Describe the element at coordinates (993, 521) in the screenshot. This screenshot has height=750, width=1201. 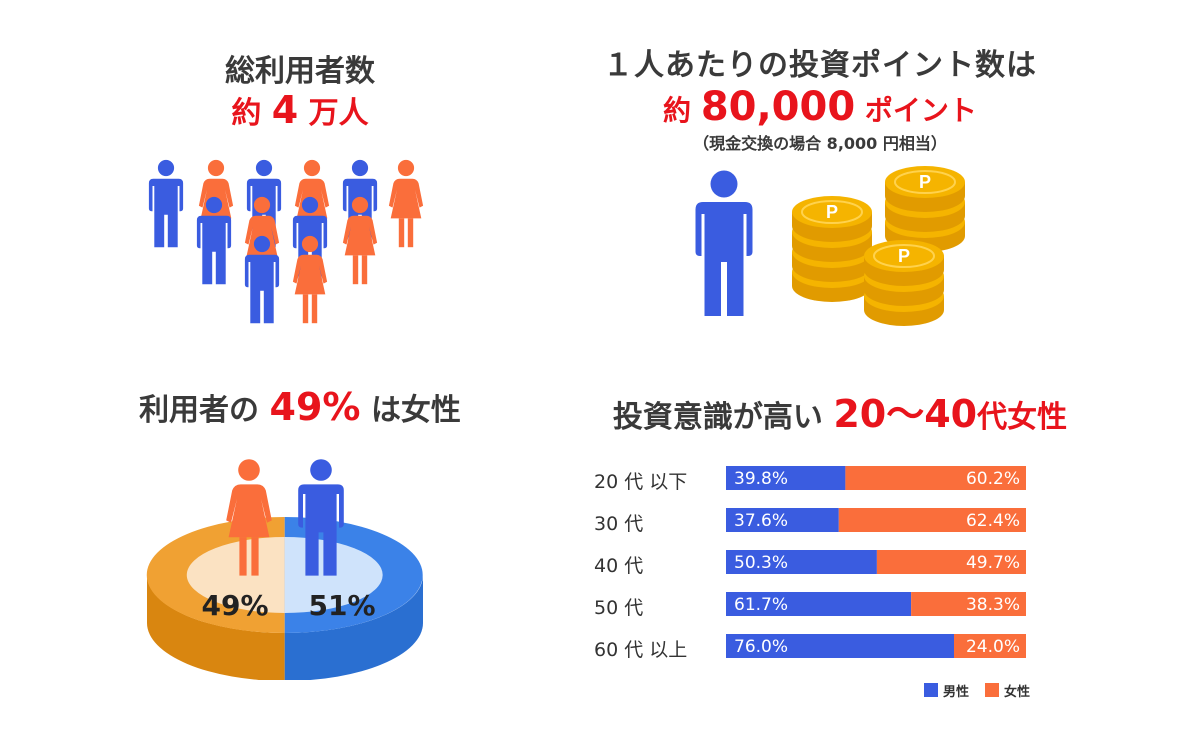
I see `bar-label-female: 62.4%` at that location.